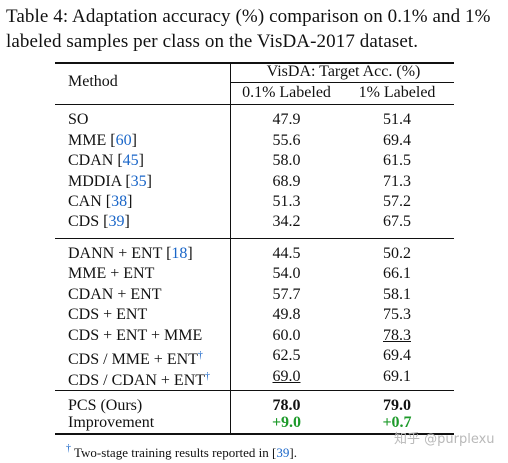 Image resolution: width=508 pixels, height=463 pixels. I want to click on table-cell-underlined: 69.0, so click(286, 376).